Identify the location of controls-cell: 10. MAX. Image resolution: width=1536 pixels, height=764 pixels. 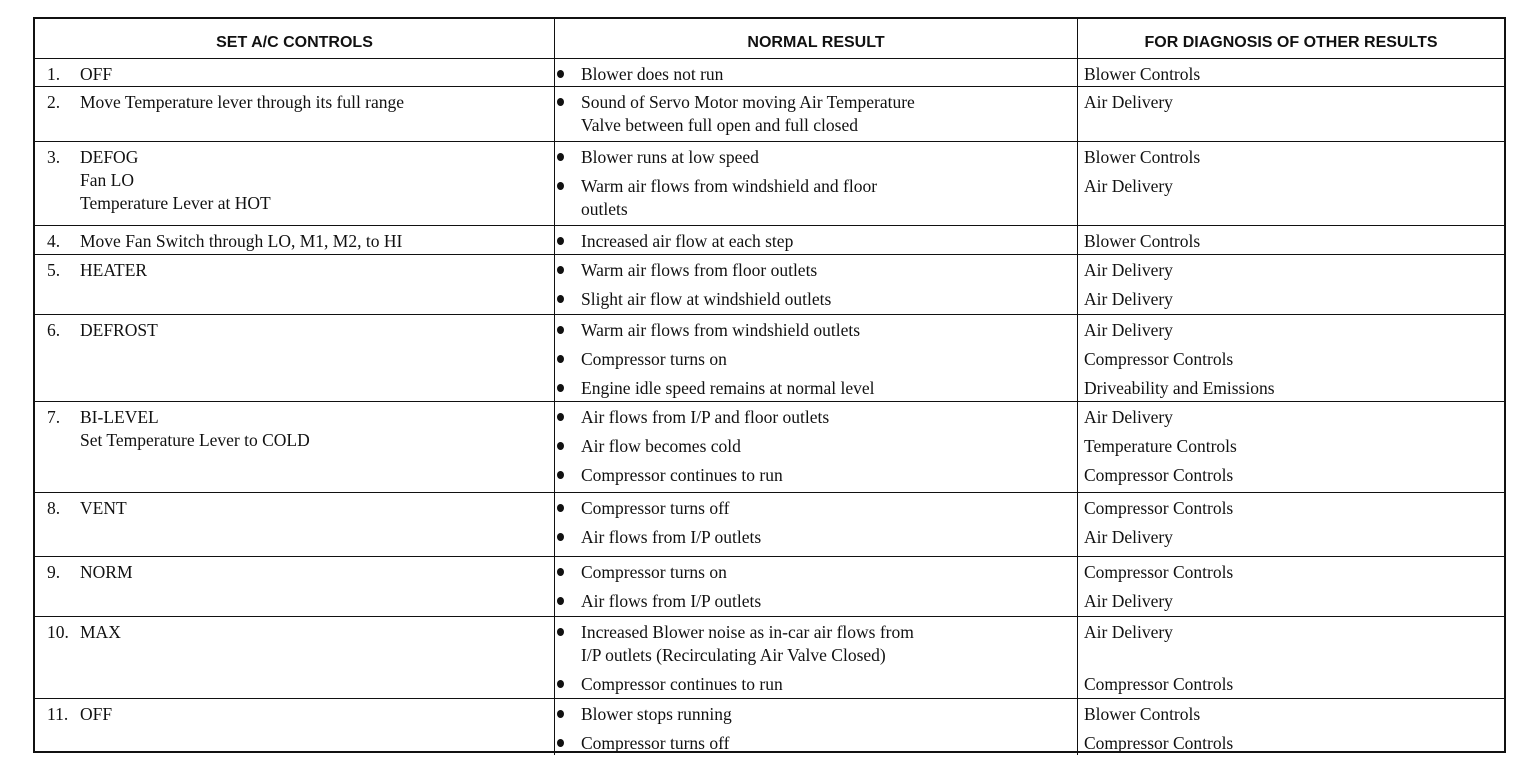
(295, 657).